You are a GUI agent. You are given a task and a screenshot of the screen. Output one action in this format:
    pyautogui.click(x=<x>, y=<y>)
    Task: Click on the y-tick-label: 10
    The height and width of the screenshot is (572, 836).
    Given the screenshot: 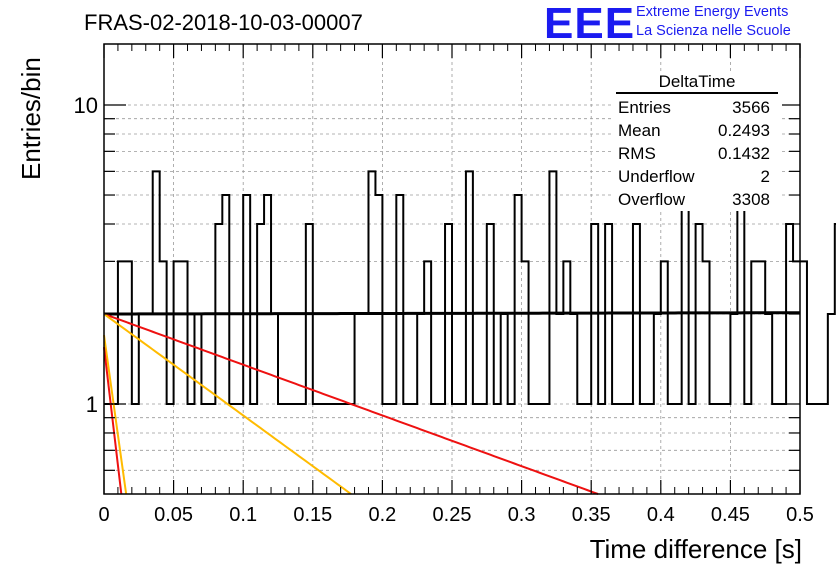 What is the action you would take?
    pyautogui.click(x=86, y=105)
    